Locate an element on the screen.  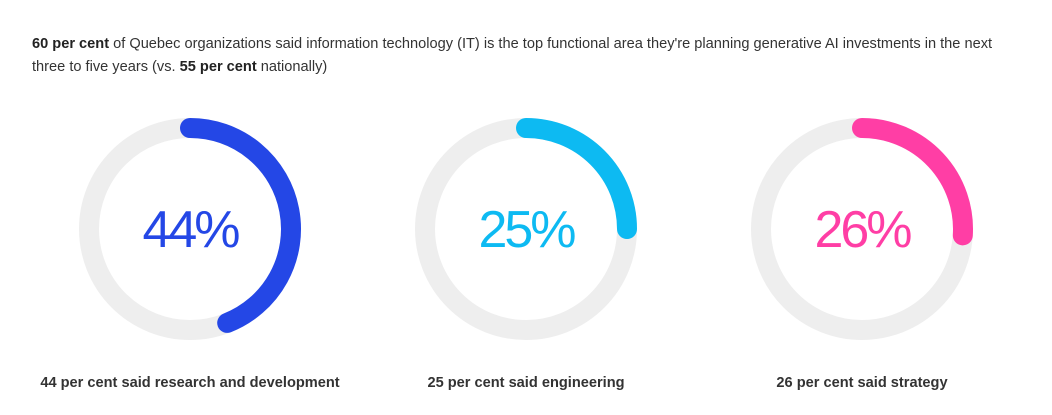
gauge-chart-2: 26% is located at coordinates (862, 229).